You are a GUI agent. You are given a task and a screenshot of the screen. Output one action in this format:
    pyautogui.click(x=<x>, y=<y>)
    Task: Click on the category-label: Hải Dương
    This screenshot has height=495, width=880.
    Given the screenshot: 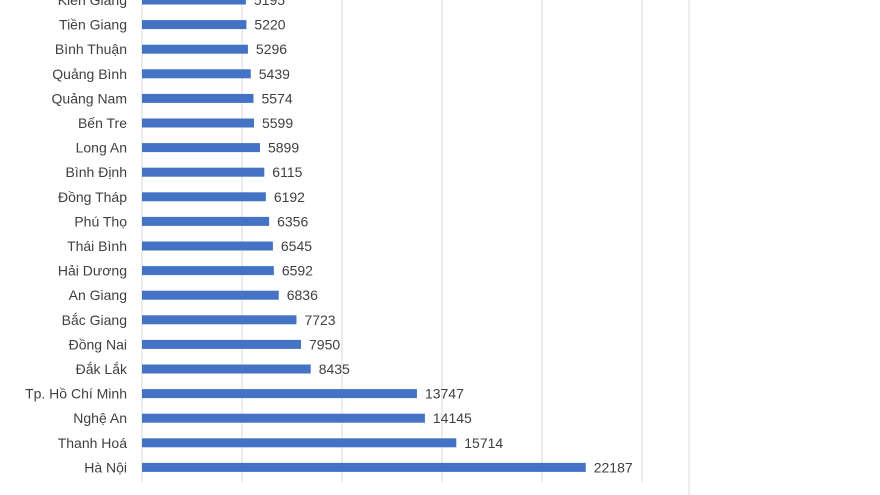 What is the action you would take?
    pyautogui.click(x=92, y=271)
    